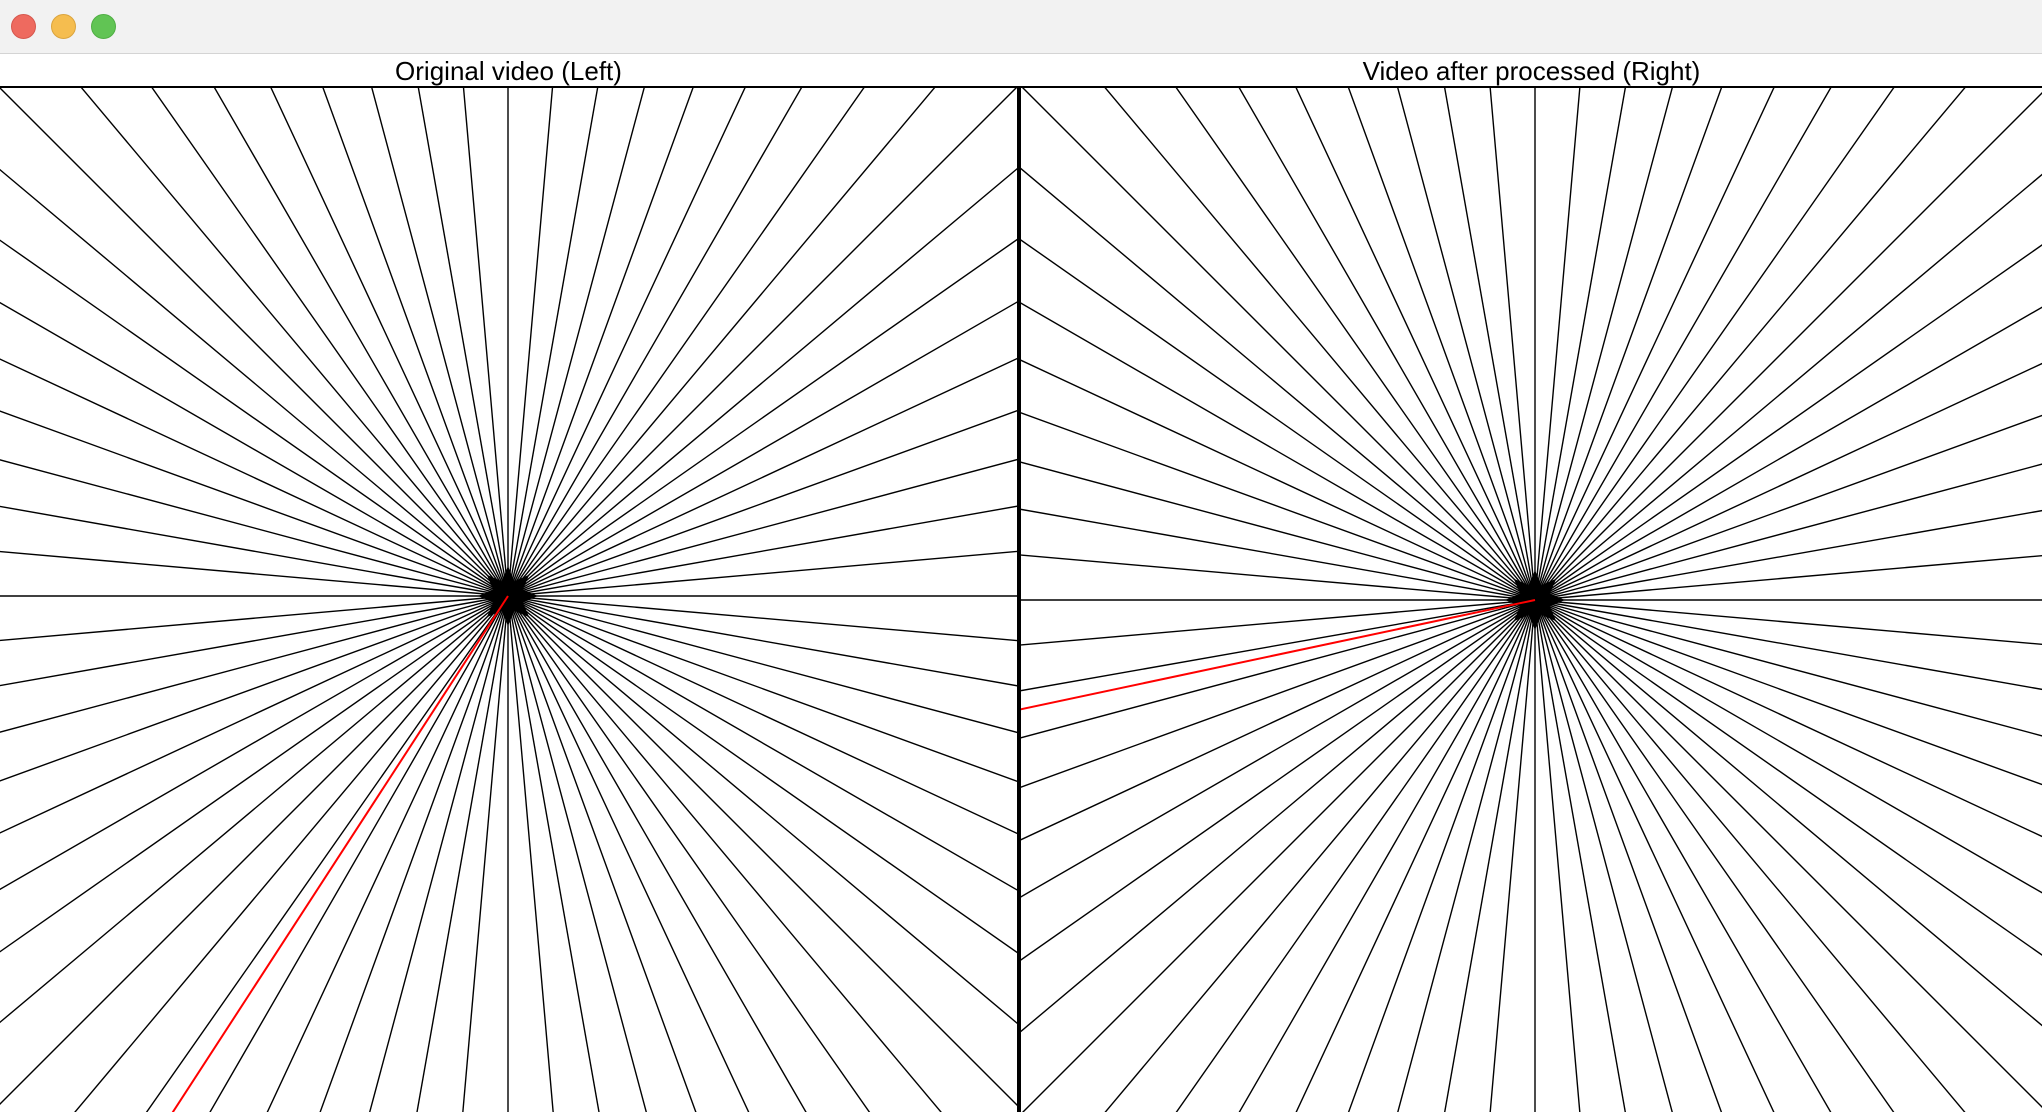 Image resolution: width=2042 pixels, height=1112 pixels. What do you see at coordinates (63, 26) in the screenshot?
I see `minimize-button` at bounding box center [63, 26].